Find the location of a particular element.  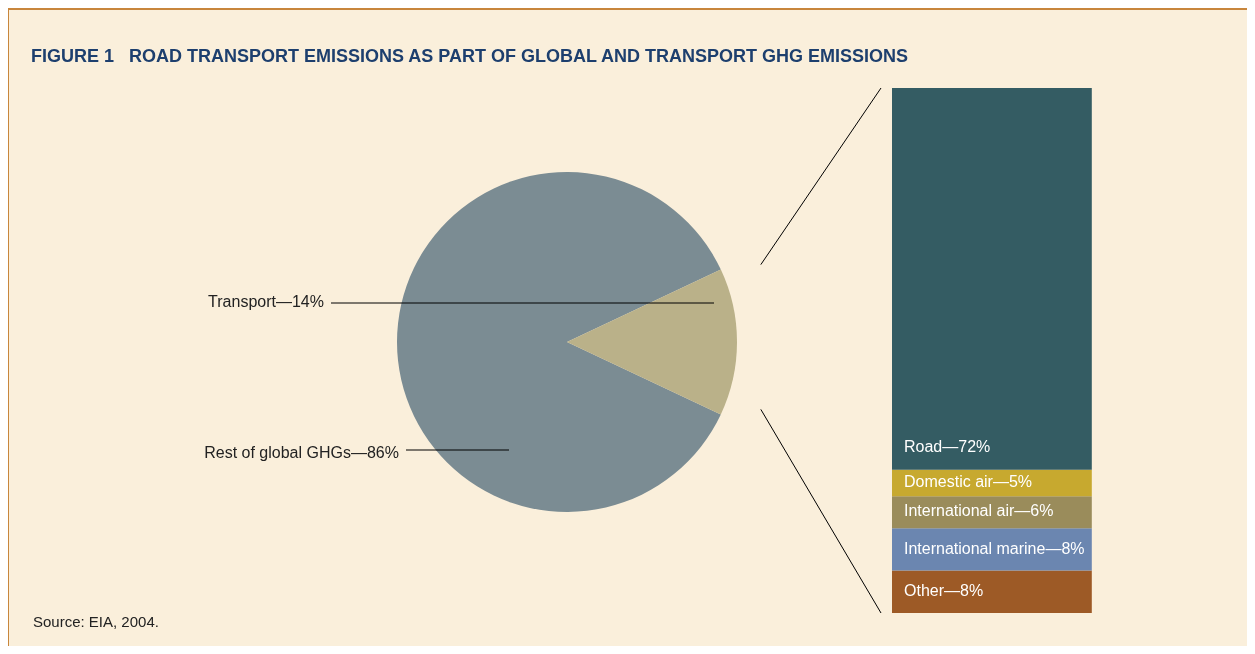

data-label: —72% is located at coordinates (966, 447).